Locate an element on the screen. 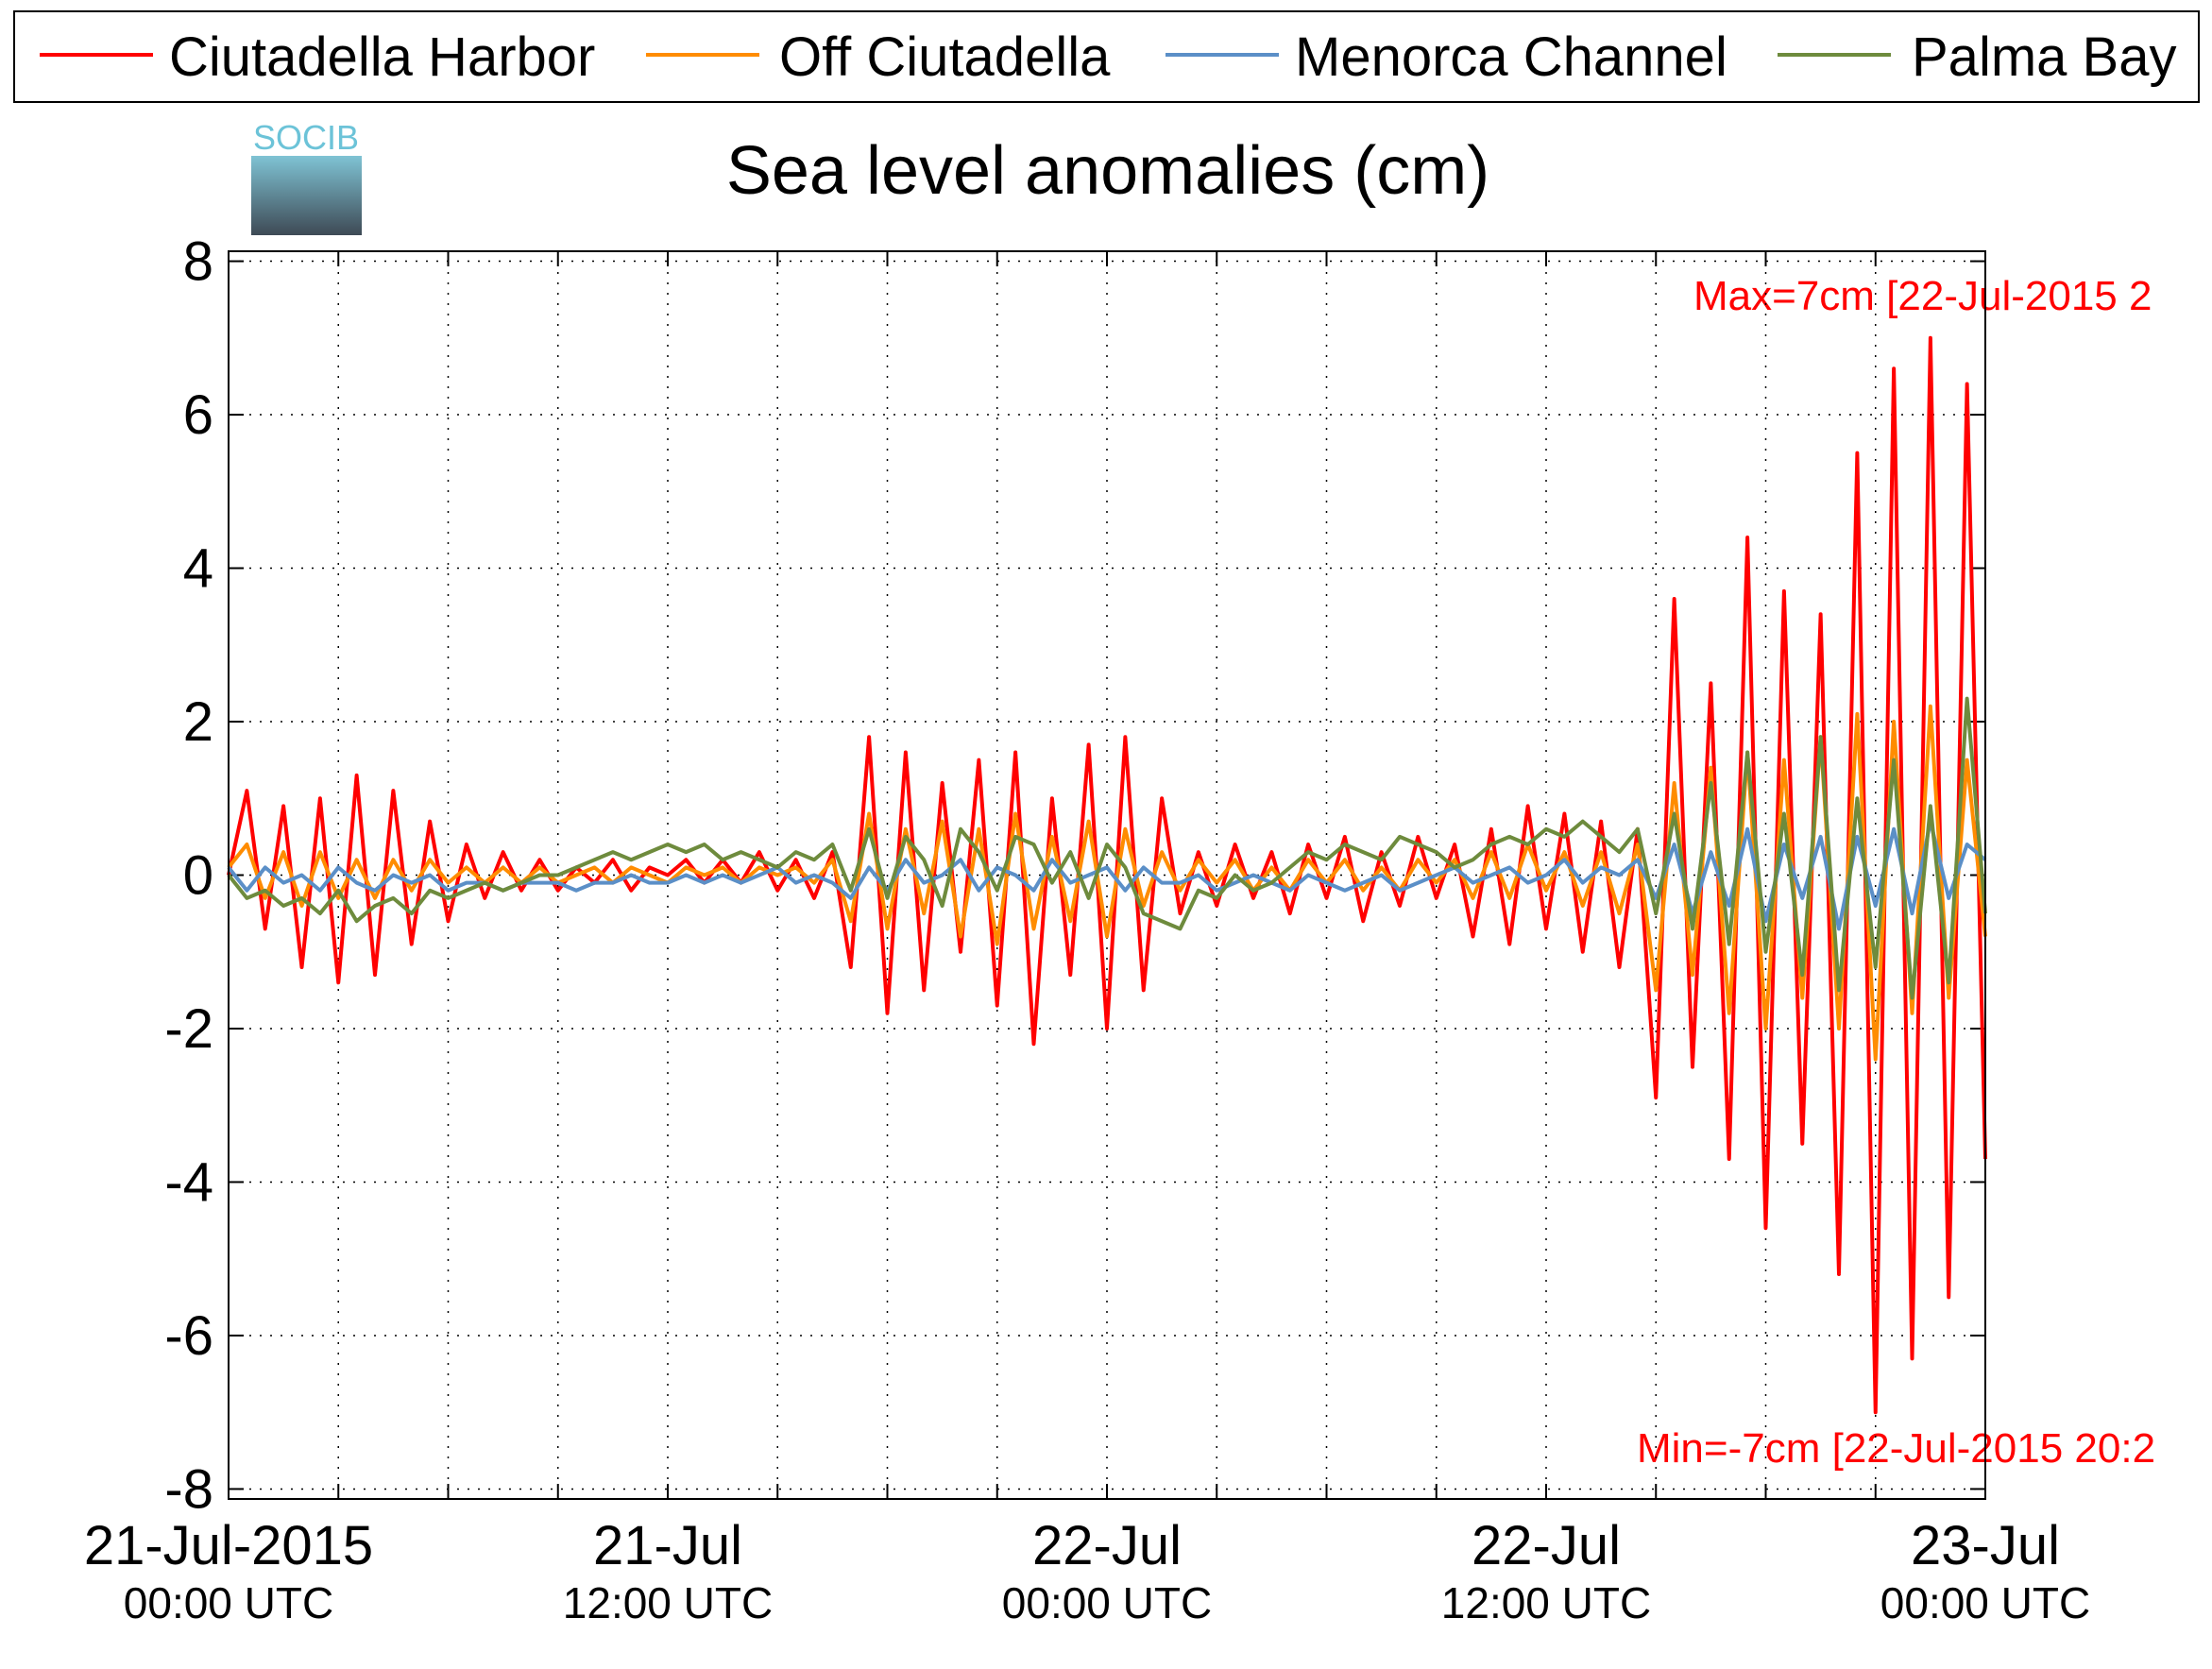 This screenshot has width=2212, height=1669. legend-label: Ciutadella Harbor is located at coordinates (382, 57).